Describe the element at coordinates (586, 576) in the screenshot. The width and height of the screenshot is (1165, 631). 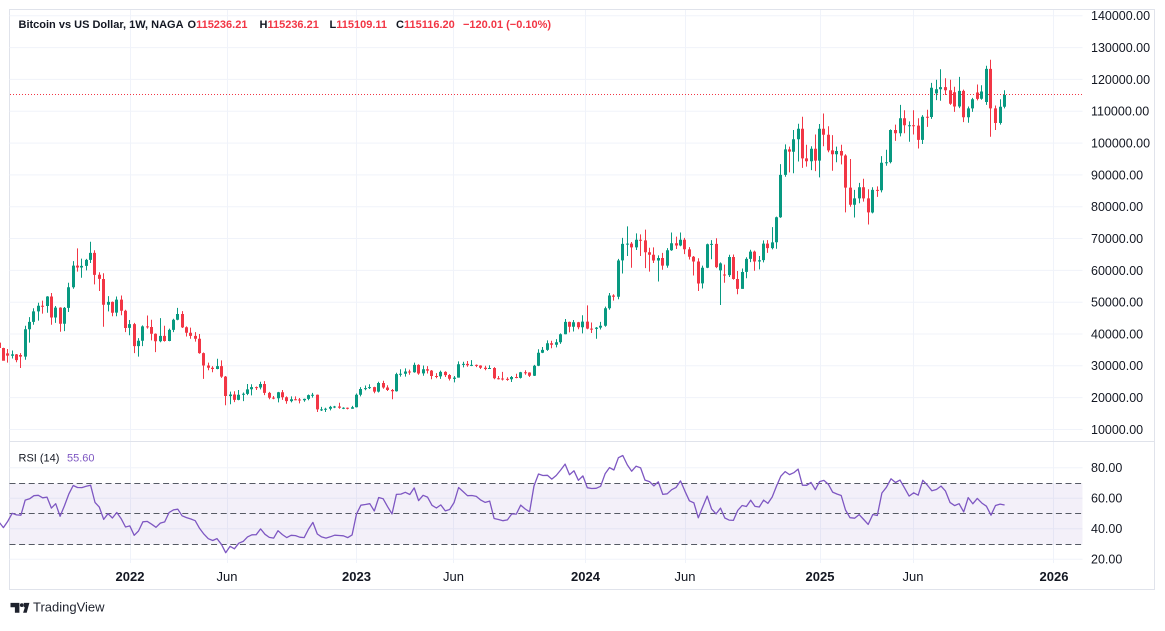
I see `svg-text: 2024` at that location.